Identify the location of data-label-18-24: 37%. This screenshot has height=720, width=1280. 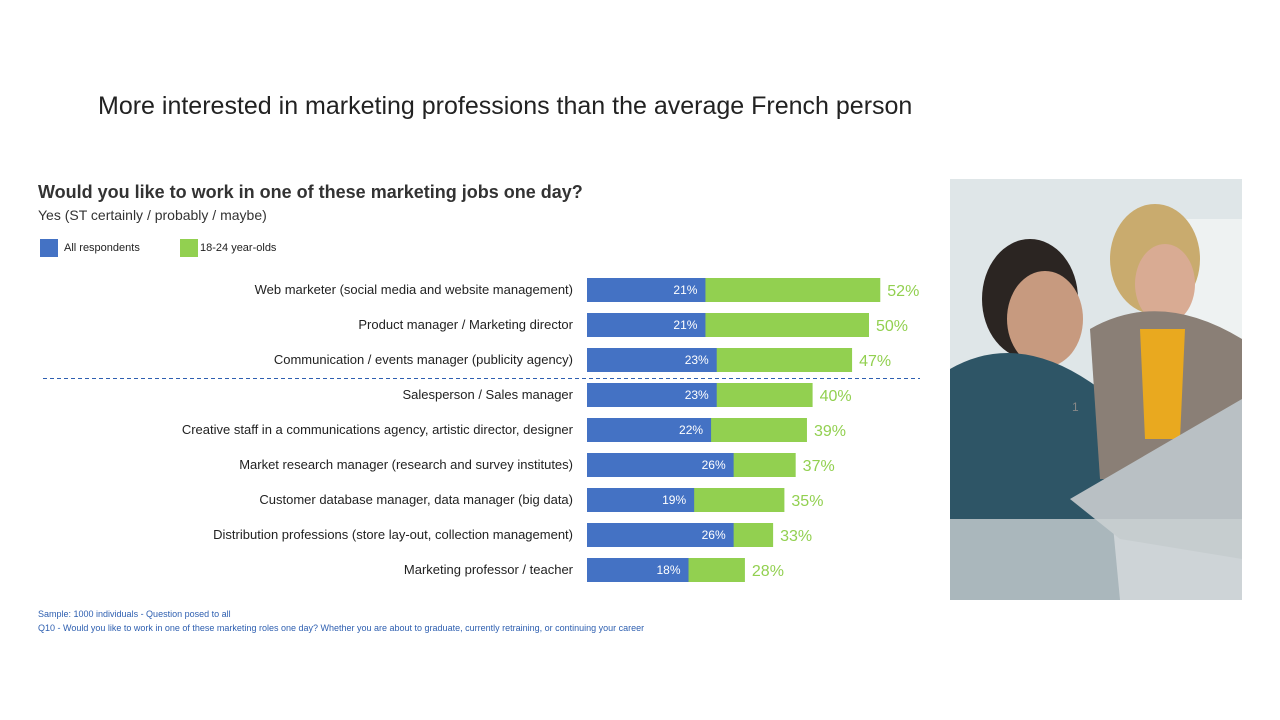
(819, 466).